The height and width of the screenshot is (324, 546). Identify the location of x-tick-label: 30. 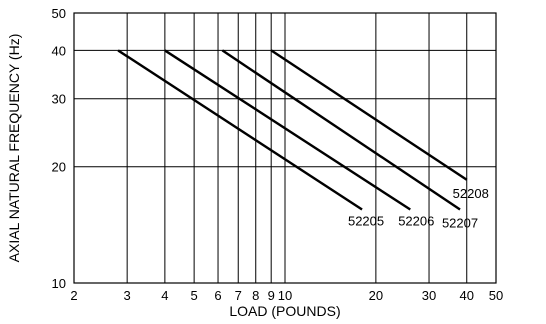
(429, 295).